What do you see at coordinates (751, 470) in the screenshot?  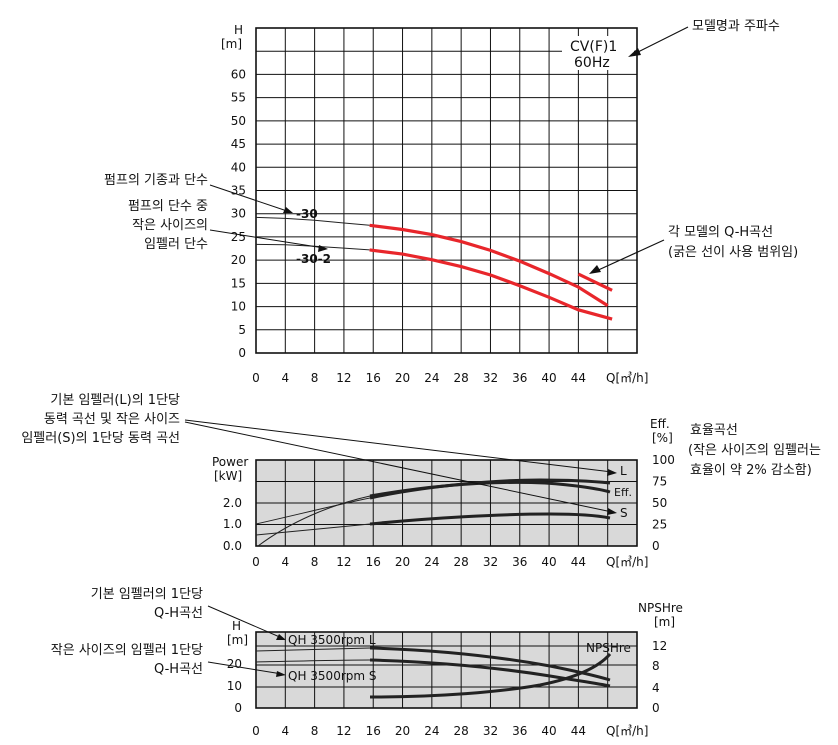 I see `eff-note-line3: 효율이 약 2% 감소함)` at bounding box center [751, 470].